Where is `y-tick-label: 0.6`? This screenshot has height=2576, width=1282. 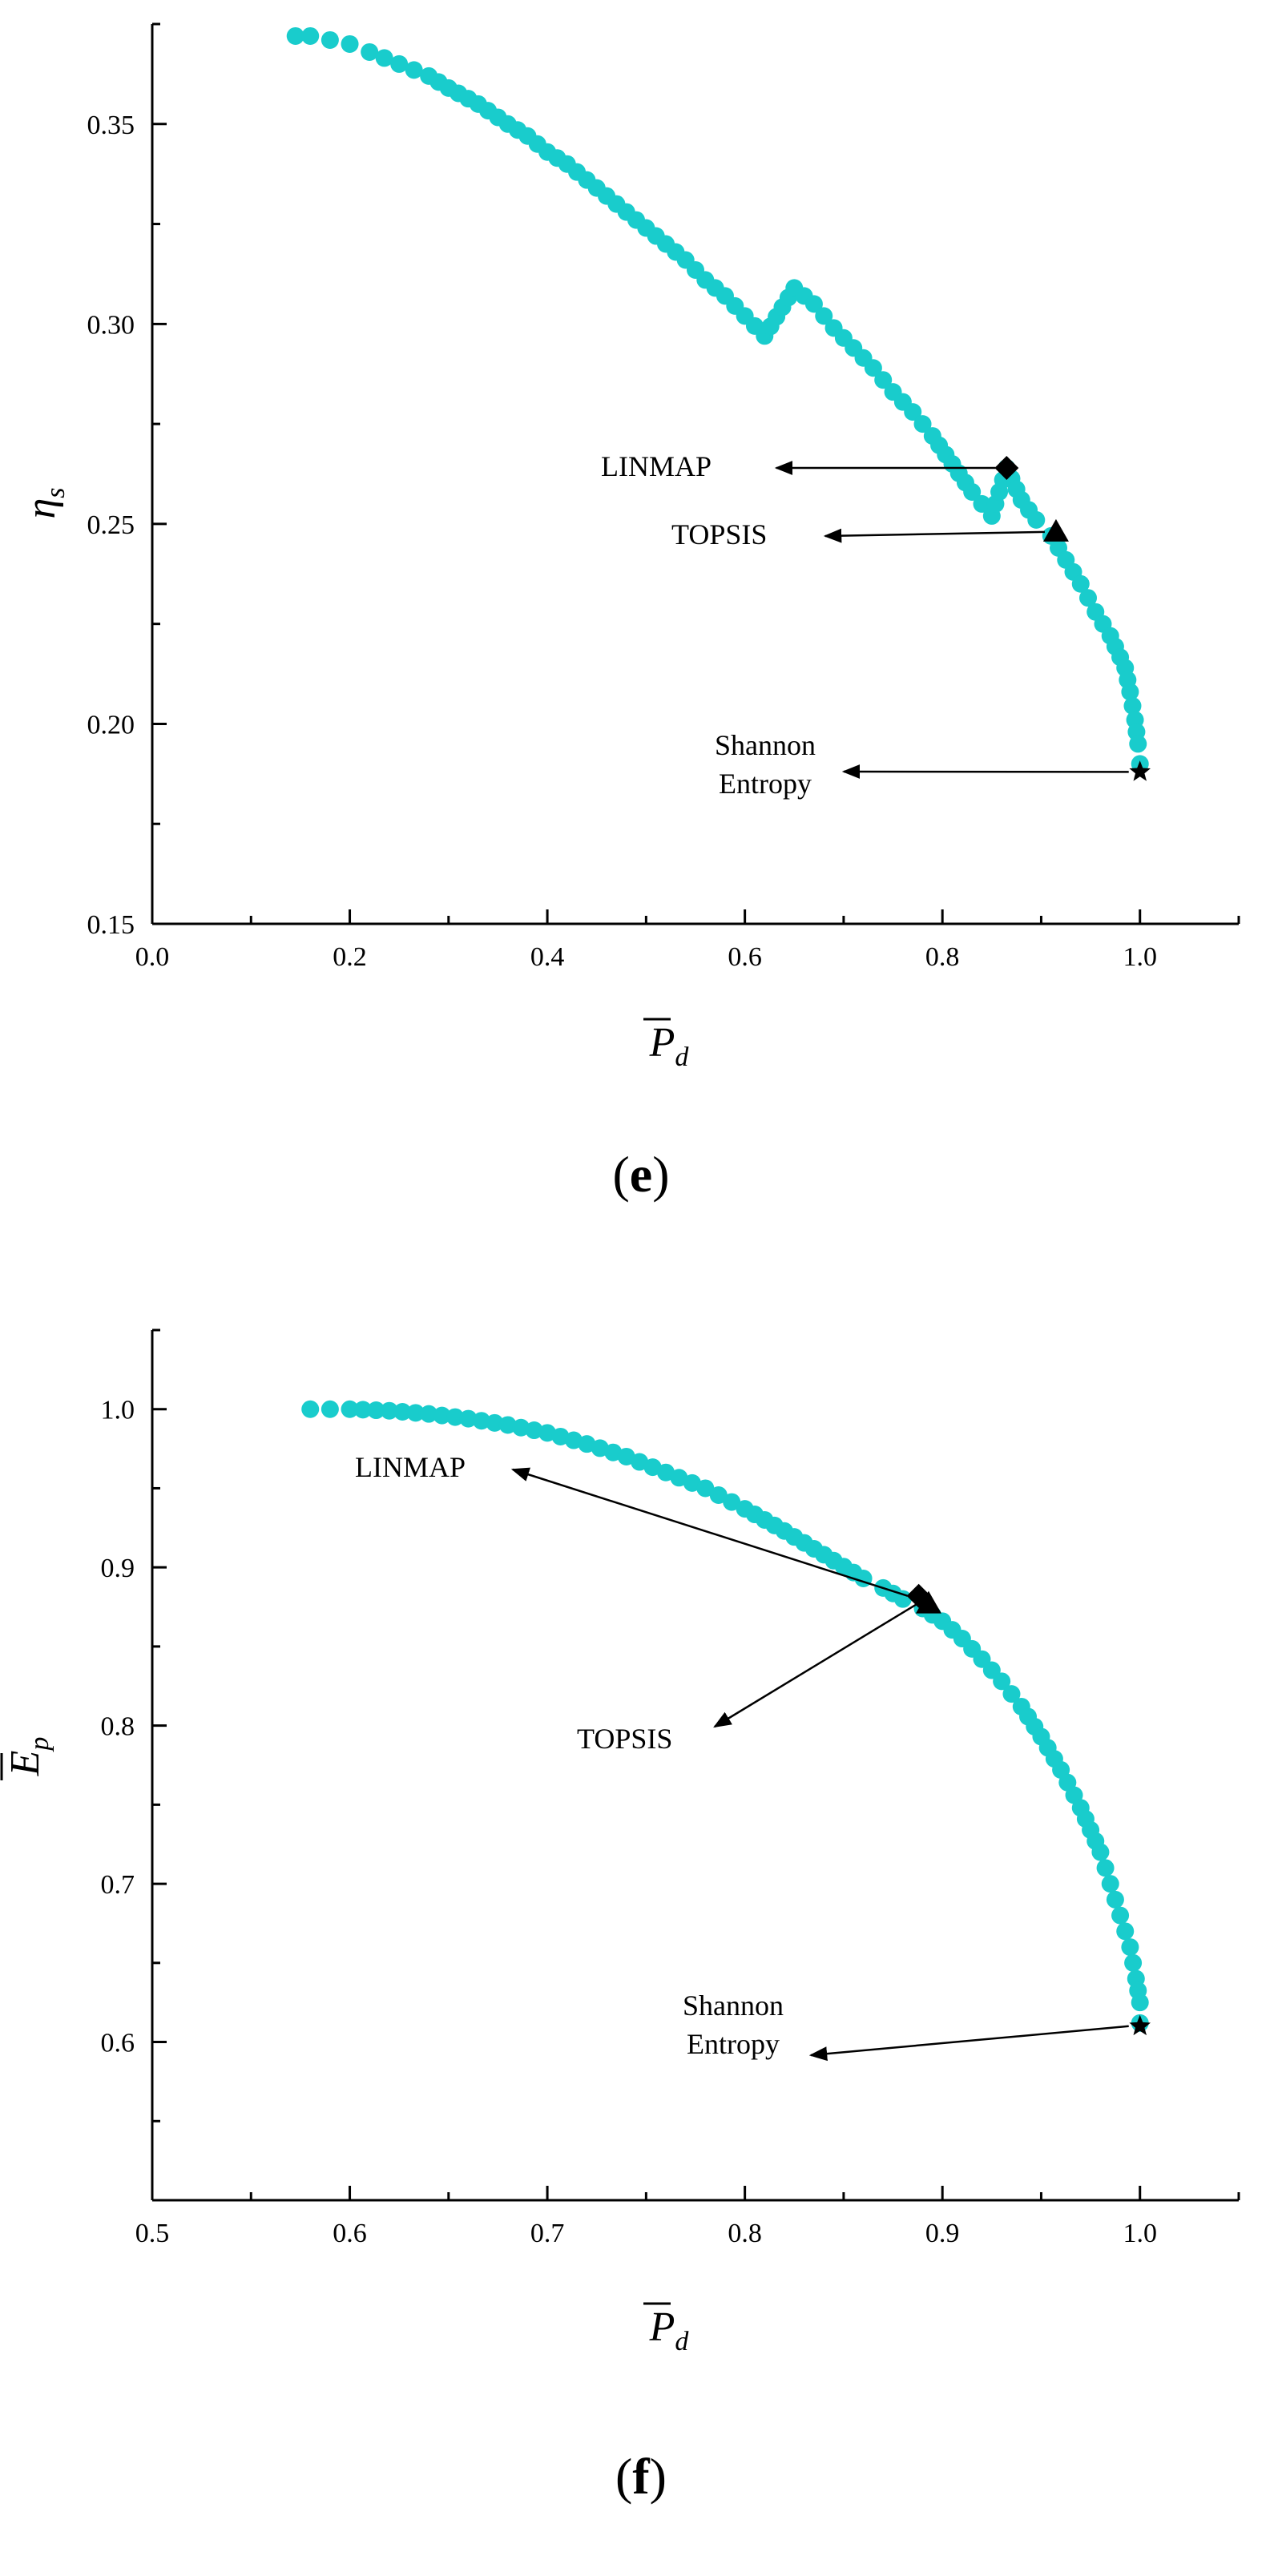 y-tick-label: 0.6 is located at coordinates (118, 2043).